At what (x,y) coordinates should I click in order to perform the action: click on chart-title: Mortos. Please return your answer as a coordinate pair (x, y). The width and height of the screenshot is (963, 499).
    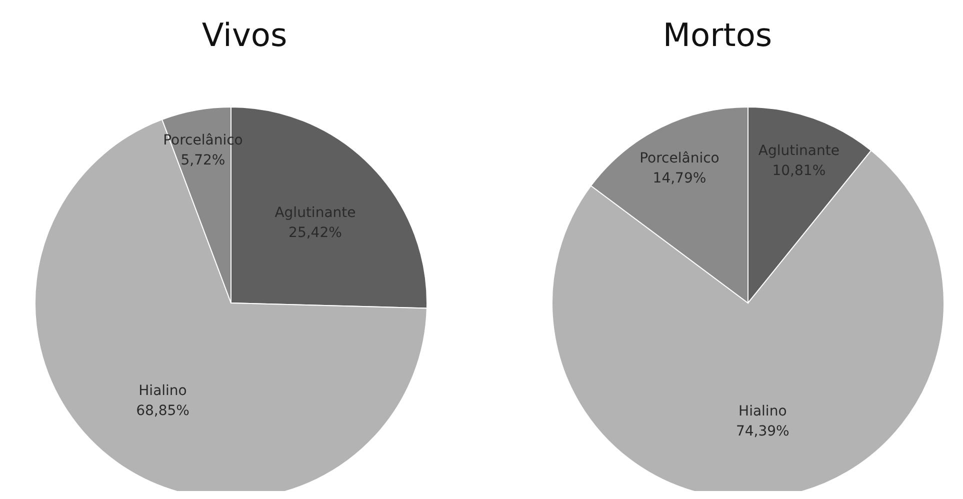
    Looking at the image, I should click on (718, 35).